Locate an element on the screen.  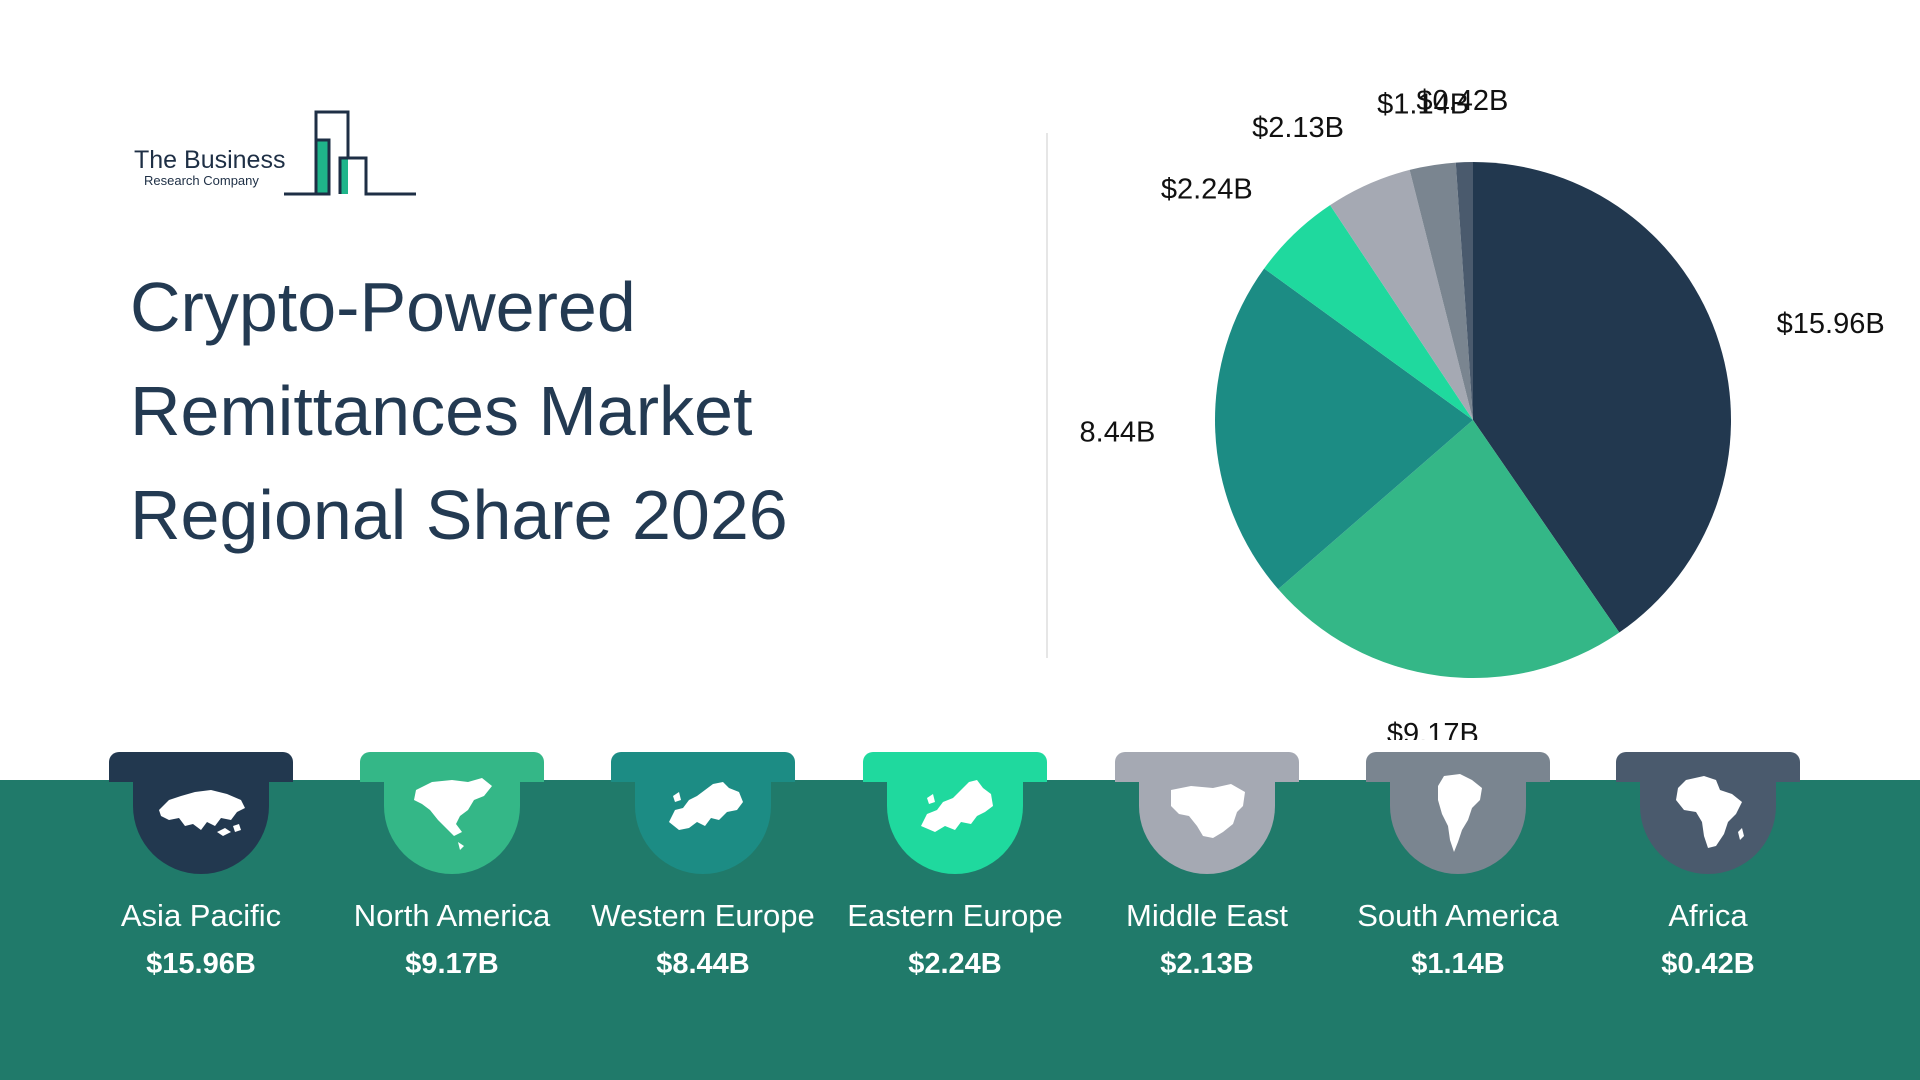
company-logo: The Business Research Company is located at coordinates (279, 153).